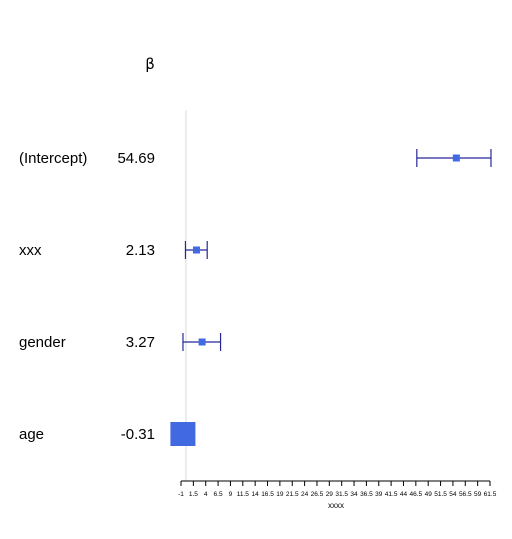  What do you see at coordinates (150, 64) in the screenshot?
I see `beta-column-header: β` at bounding box center [150, 64].